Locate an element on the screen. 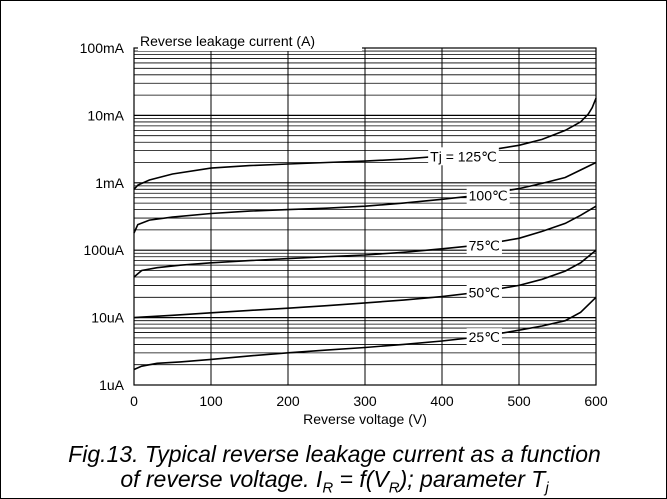  series-label: 50℃ is located at coordinates (484, 292).